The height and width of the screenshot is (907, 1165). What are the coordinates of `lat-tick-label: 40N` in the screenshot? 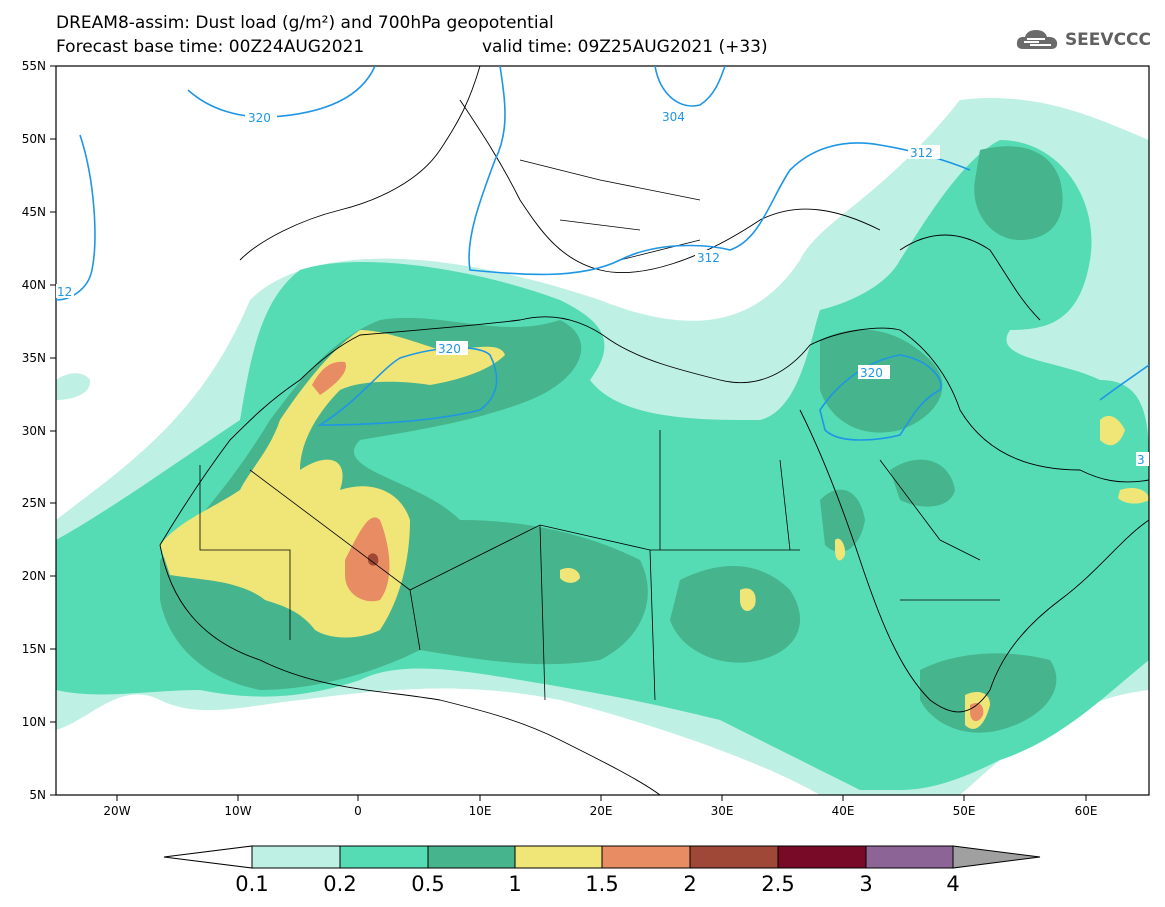 It's located at (34, 285).